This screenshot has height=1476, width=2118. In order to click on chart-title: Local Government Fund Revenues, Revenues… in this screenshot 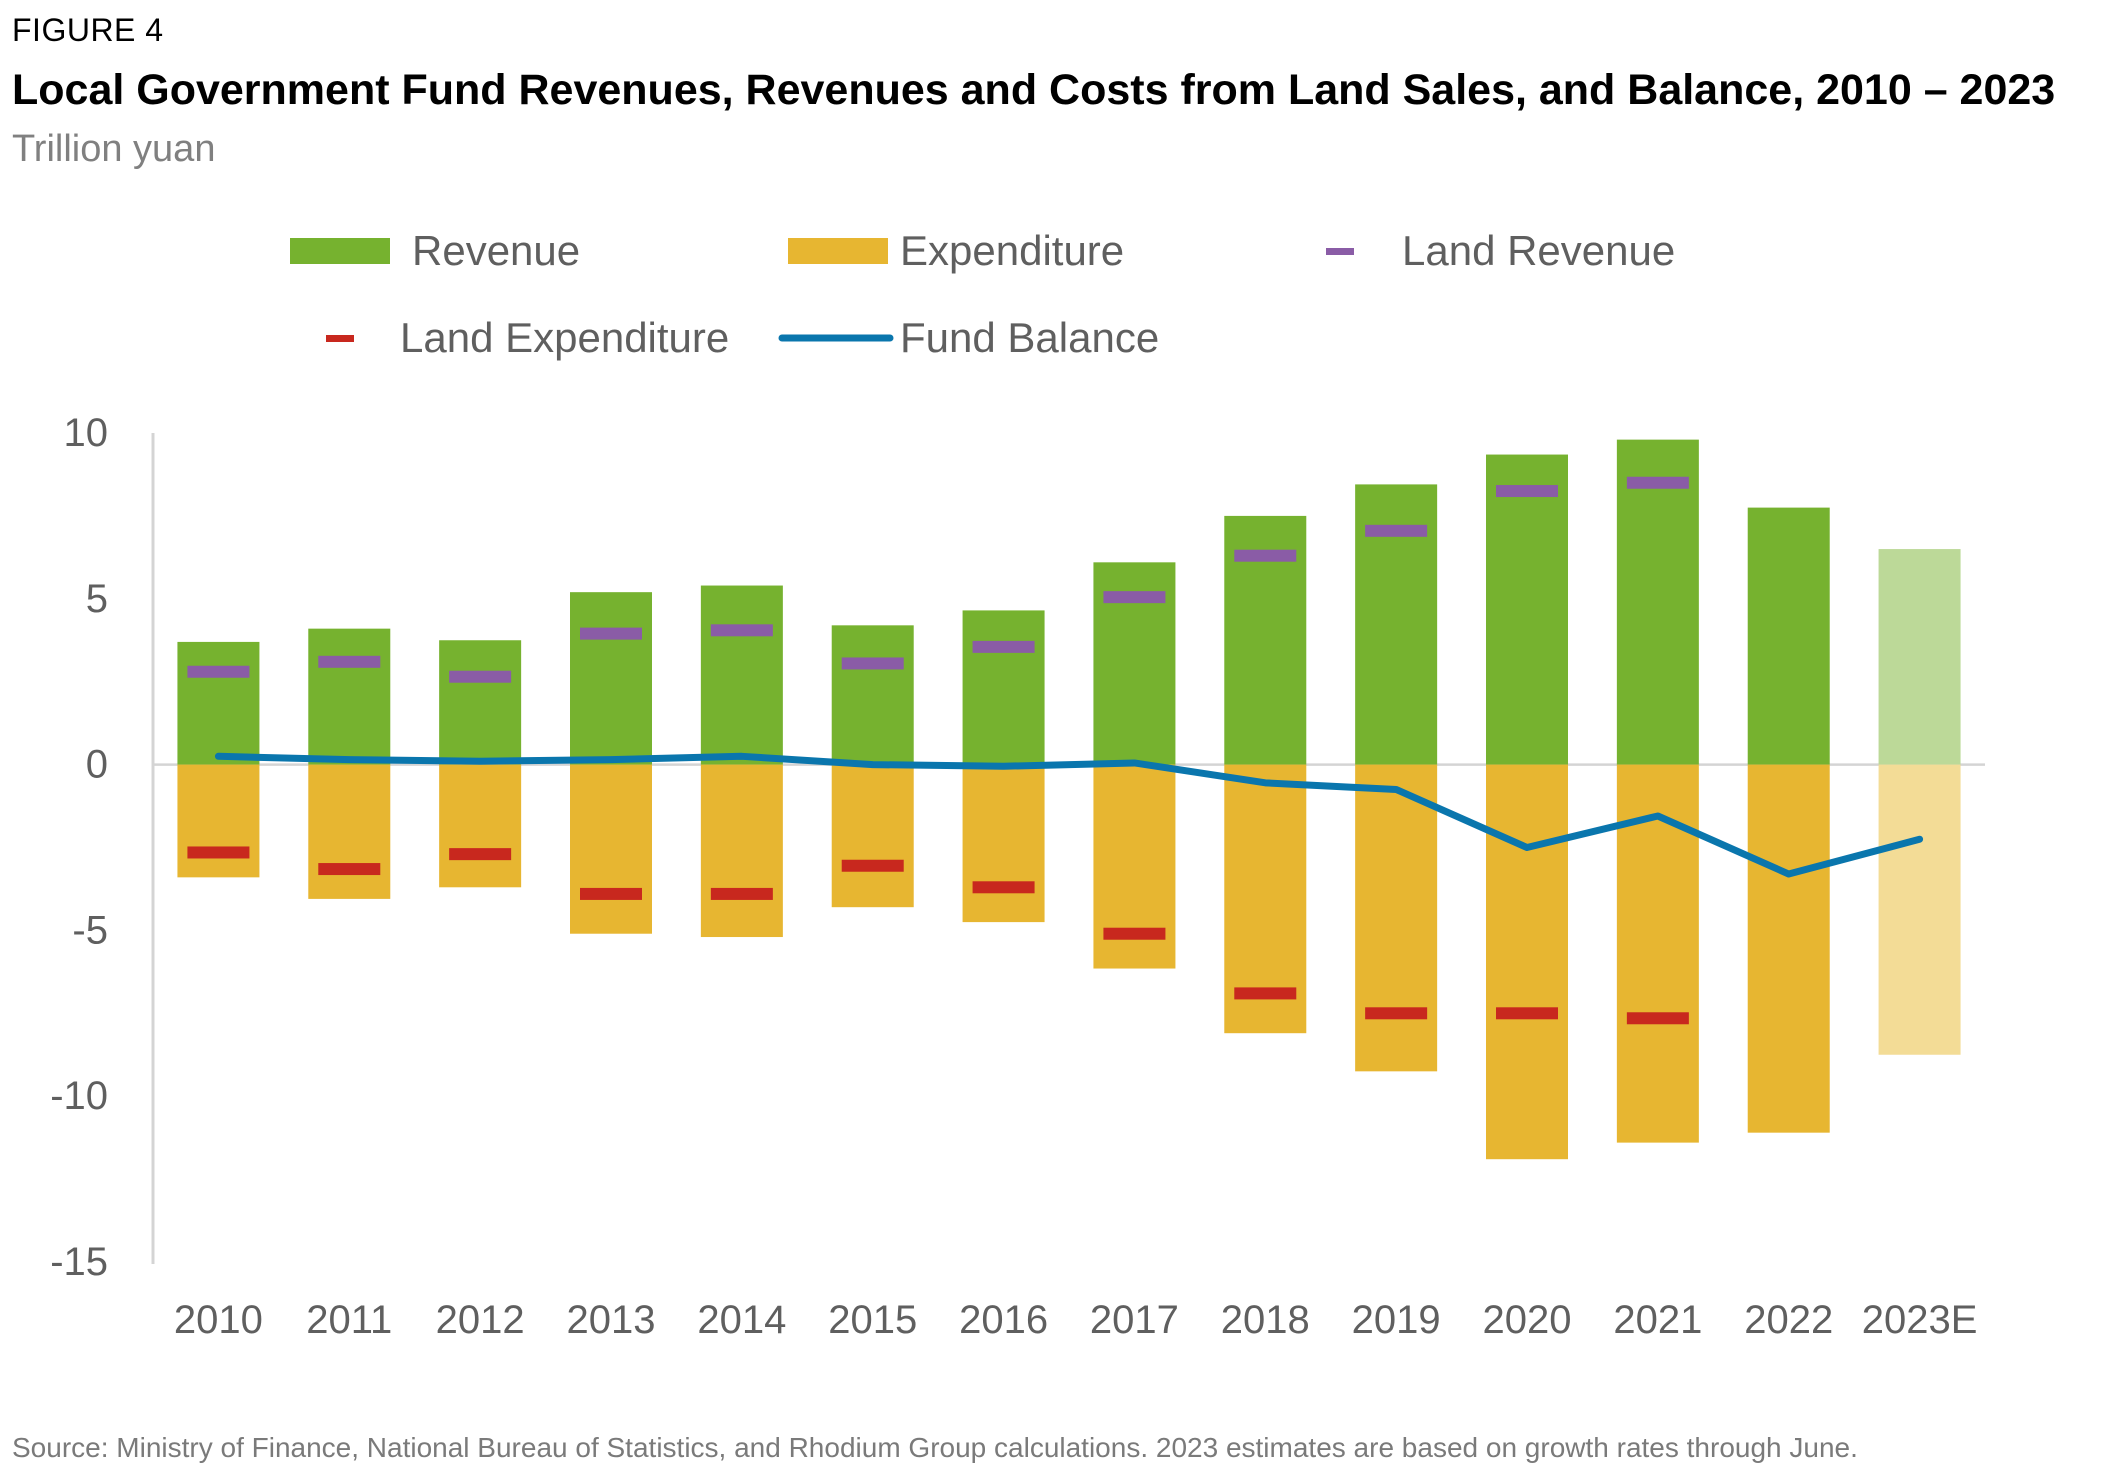, I will do `click(1034, 90)`.